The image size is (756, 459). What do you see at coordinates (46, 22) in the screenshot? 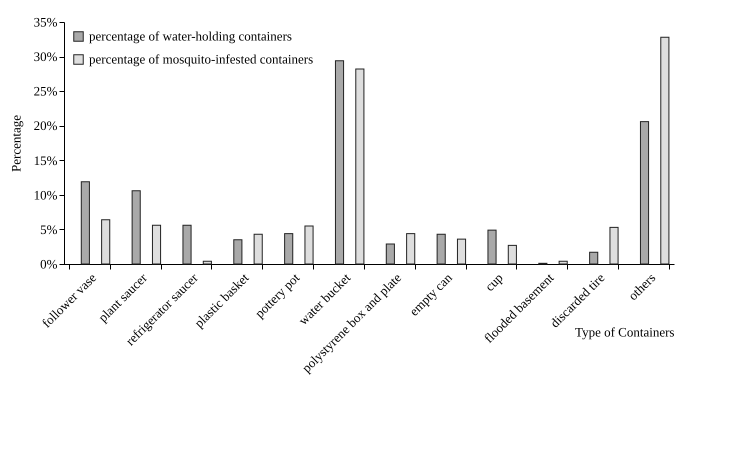
I see `y-tick-label: 35%` at bounding box center [46, 22].